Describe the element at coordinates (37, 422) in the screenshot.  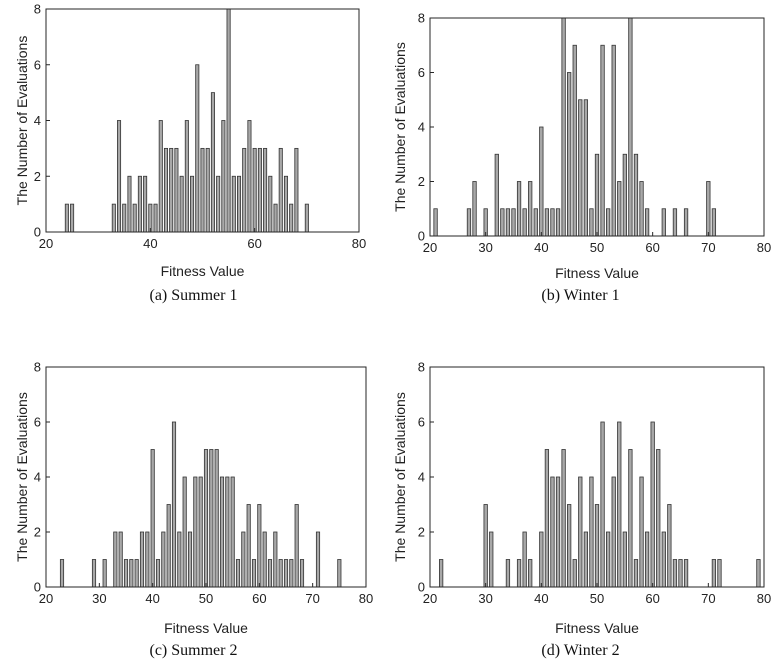
I see `y-tick-label: 6` at that location.